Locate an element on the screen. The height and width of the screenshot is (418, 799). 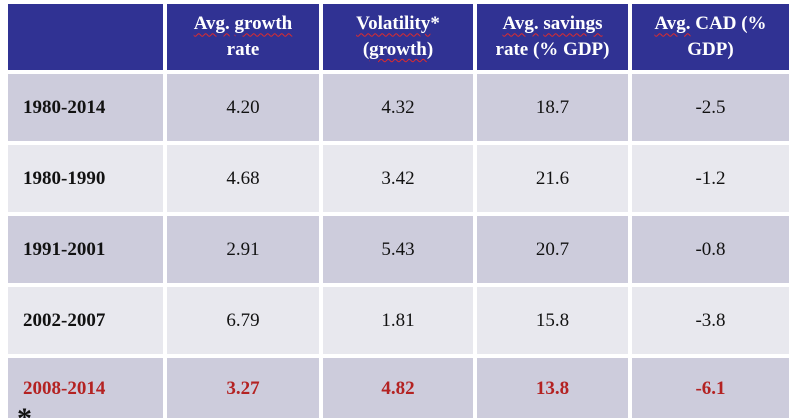
cell-volatility-growth: 1.81 is located at coordinates (398, 320).